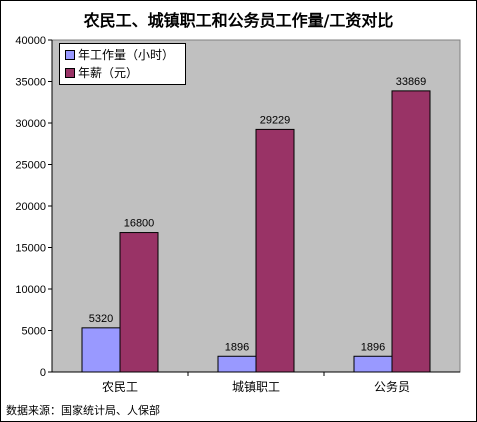 This screenshot has height=422, width=477. I want to click on y-tick-label: 20000, so click(30, 207).